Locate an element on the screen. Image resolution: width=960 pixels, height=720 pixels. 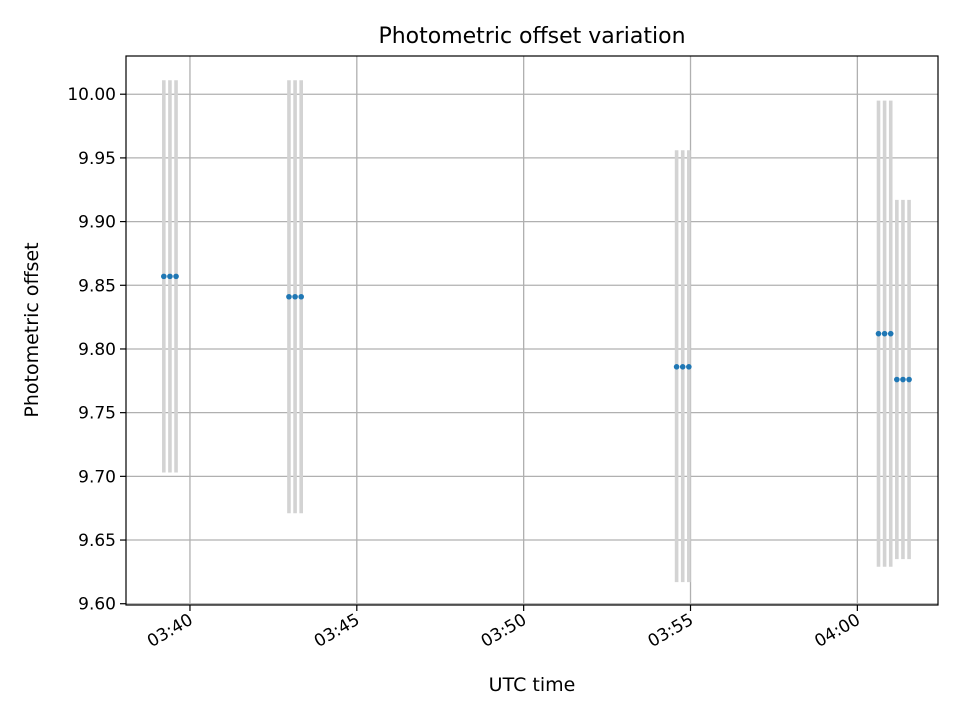
y-tick-label: 9.80 is located at coordinates (97, 350).